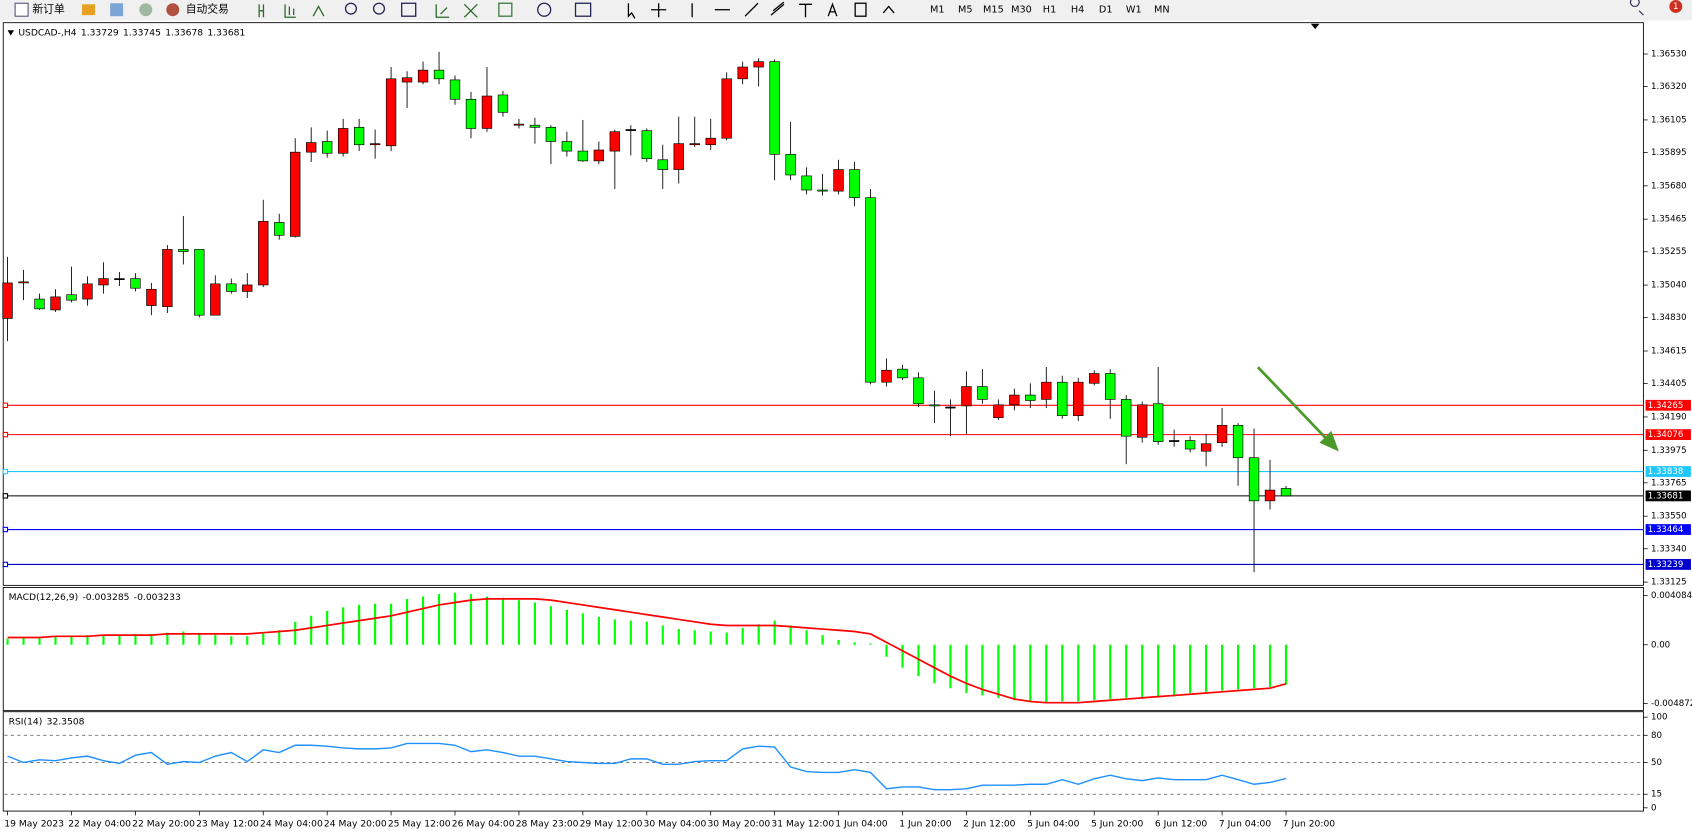  I want to click on chart-shift-marker, so click(1315, 26).